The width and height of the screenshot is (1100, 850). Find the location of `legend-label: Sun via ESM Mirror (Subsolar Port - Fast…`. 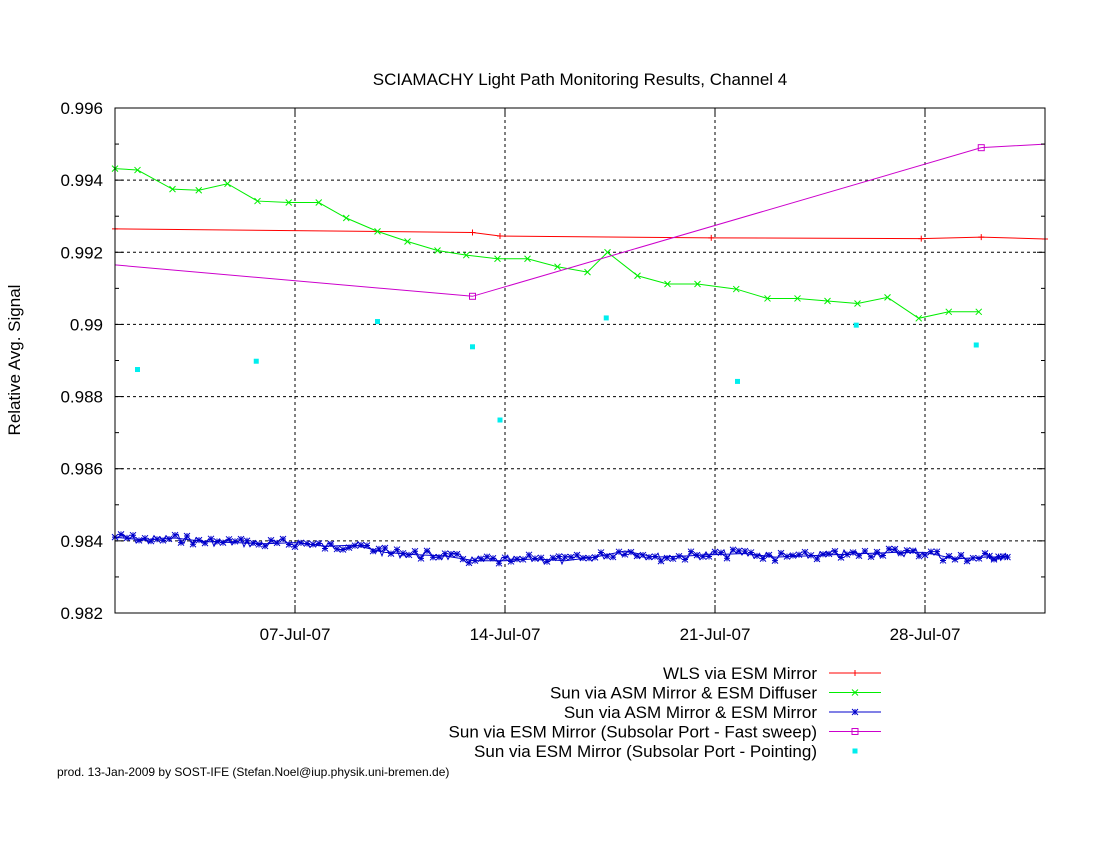

legend-label: Sun via ESM Mirror (Subsolar Port - Fast… is located at coordinates (633, 732).